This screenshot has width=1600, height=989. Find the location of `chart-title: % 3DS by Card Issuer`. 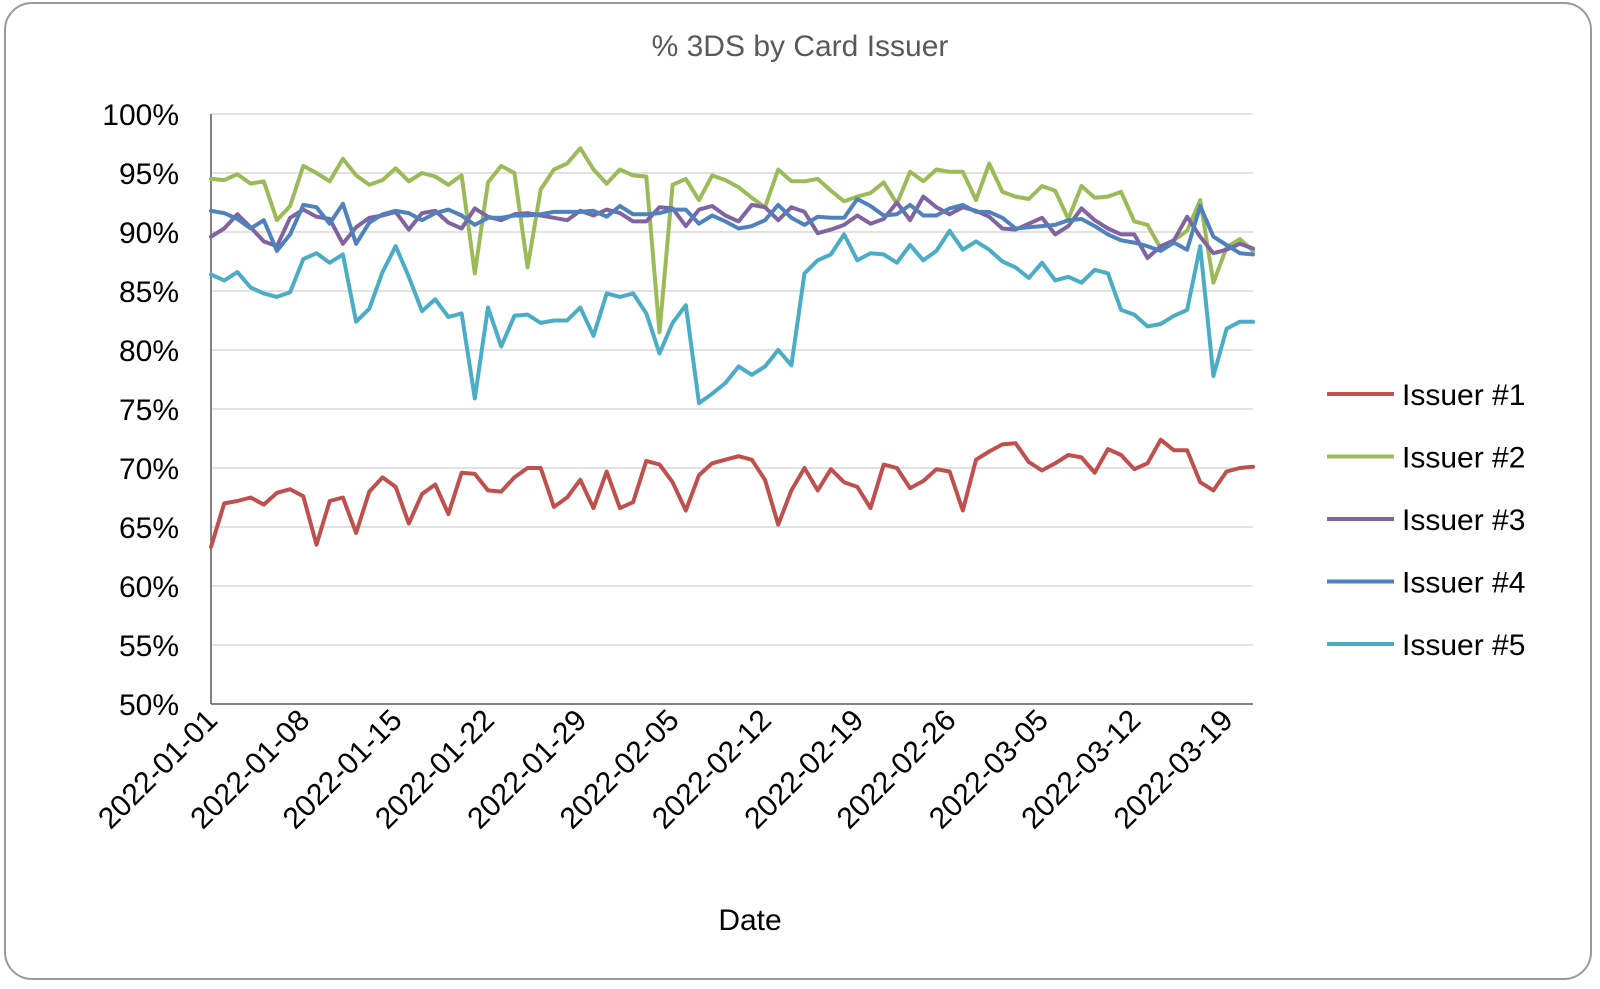

chart-title: % 3DS by Card Issuer is located at coordinates (800, 46).